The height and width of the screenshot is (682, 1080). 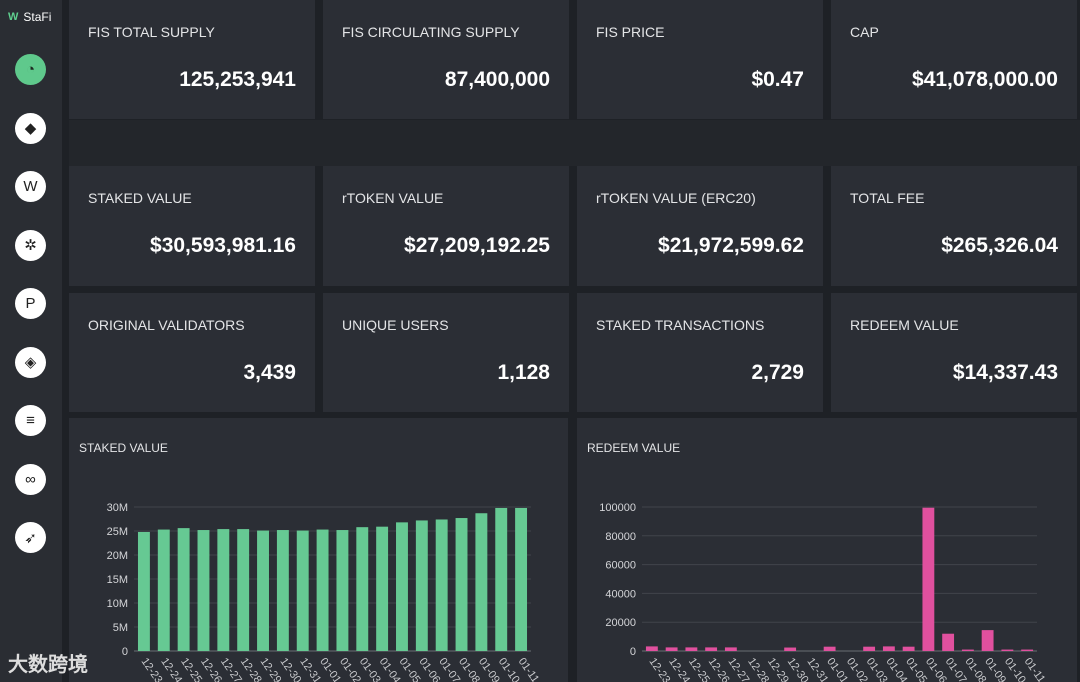 I want to click on stat-label: rTOKEN VALUE, so click(x=393, y=198).